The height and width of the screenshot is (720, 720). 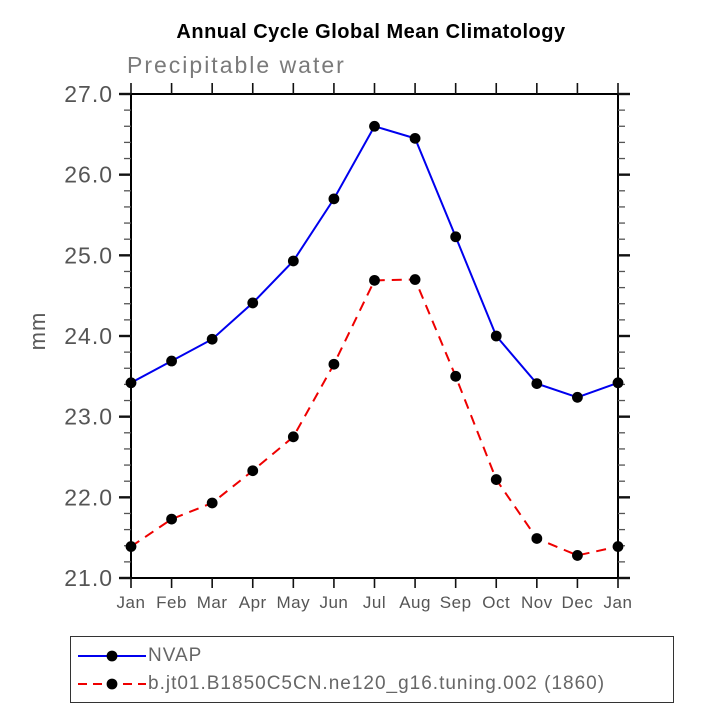 What do you see at coordinates (496, 602) in the screenshot?
I see `x-tick-label: Oct` at bounding box center [496, 602].